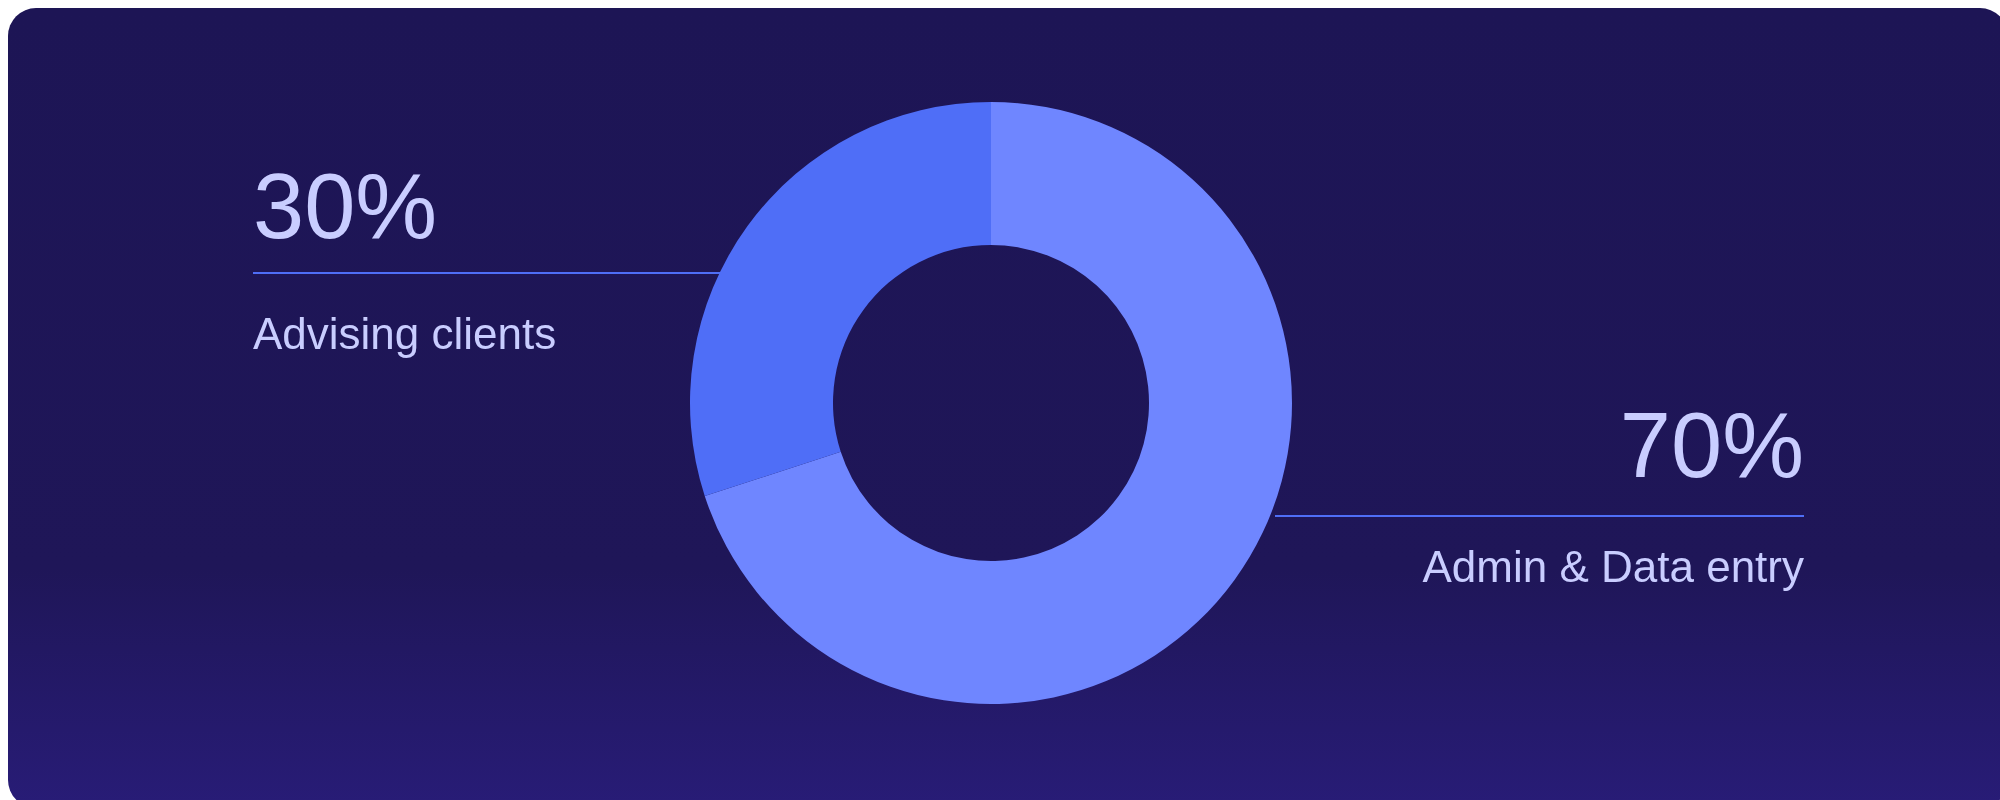  I want to click on data-label: 70%, so click(1711, 445).